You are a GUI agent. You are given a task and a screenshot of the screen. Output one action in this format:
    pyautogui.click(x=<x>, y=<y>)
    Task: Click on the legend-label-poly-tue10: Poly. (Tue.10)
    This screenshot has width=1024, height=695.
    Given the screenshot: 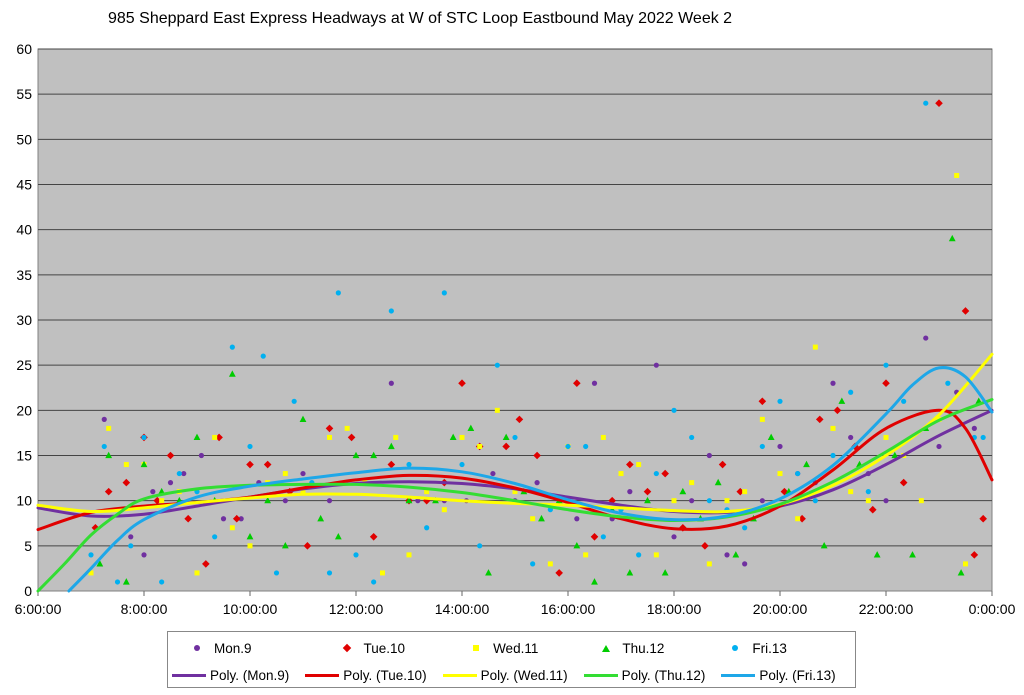 What is the action you would take?
    pyautogui.click(x=385, y=675)
    